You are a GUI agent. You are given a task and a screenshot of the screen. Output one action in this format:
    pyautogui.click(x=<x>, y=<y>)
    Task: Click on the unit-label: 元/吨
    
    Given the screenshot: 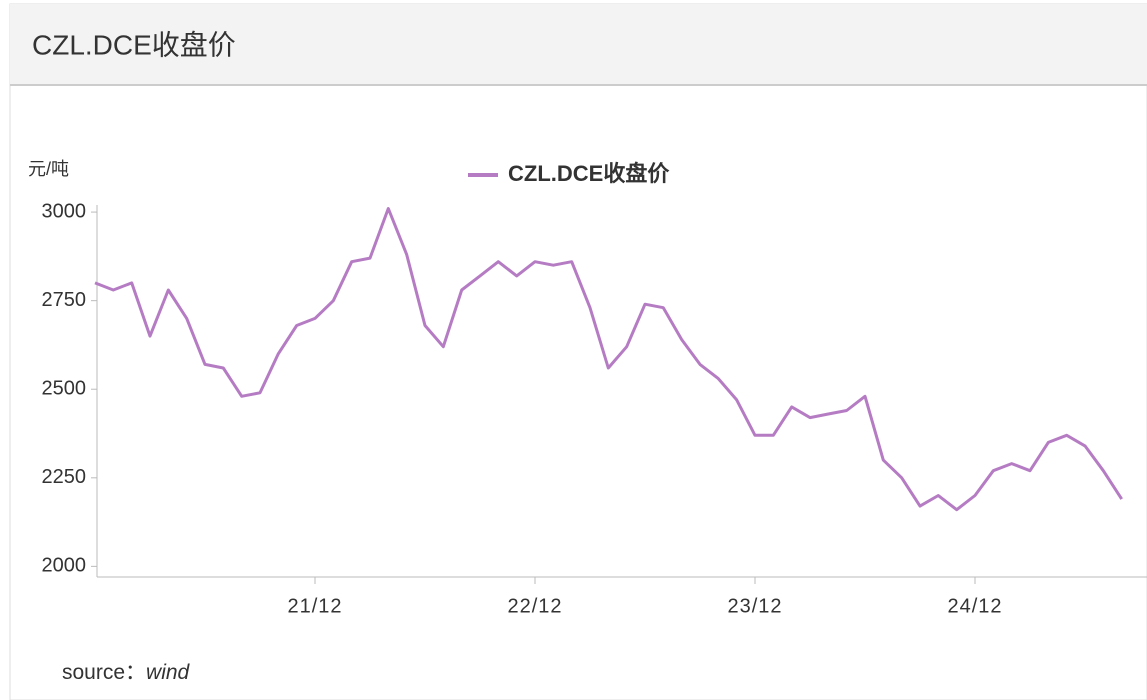 What is the action you would take?
    pyautogui.click(x=48, y=169)
    